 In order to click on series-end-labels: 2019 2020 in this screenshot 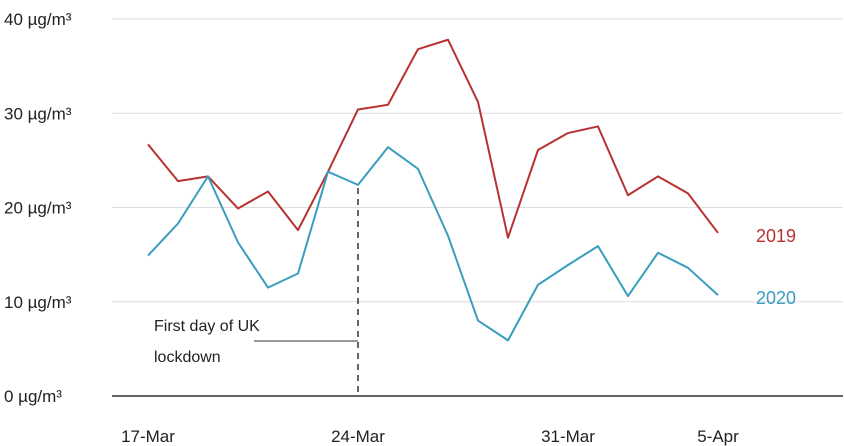, I will do `click(776, 267)`.